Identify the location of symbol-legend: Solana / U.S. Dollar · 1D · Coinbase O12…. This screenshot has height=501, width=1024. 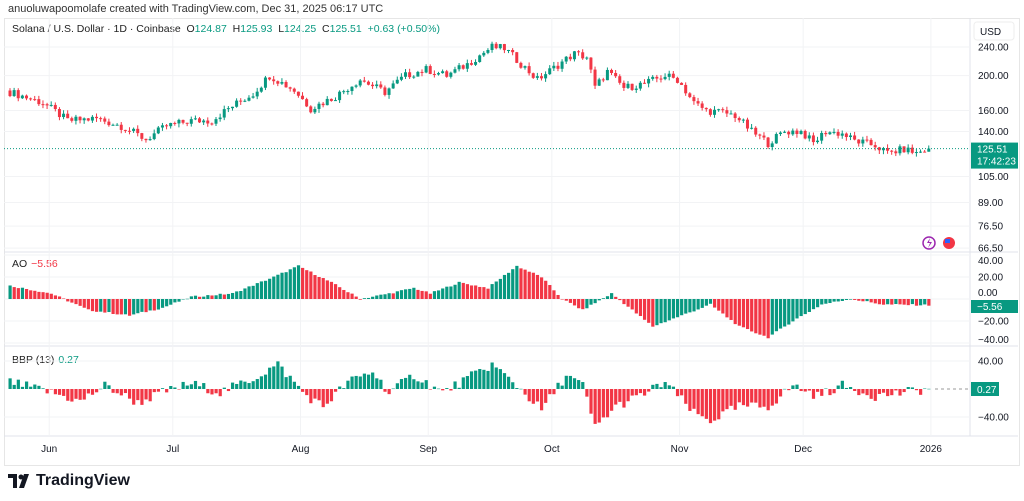
(226, 29).